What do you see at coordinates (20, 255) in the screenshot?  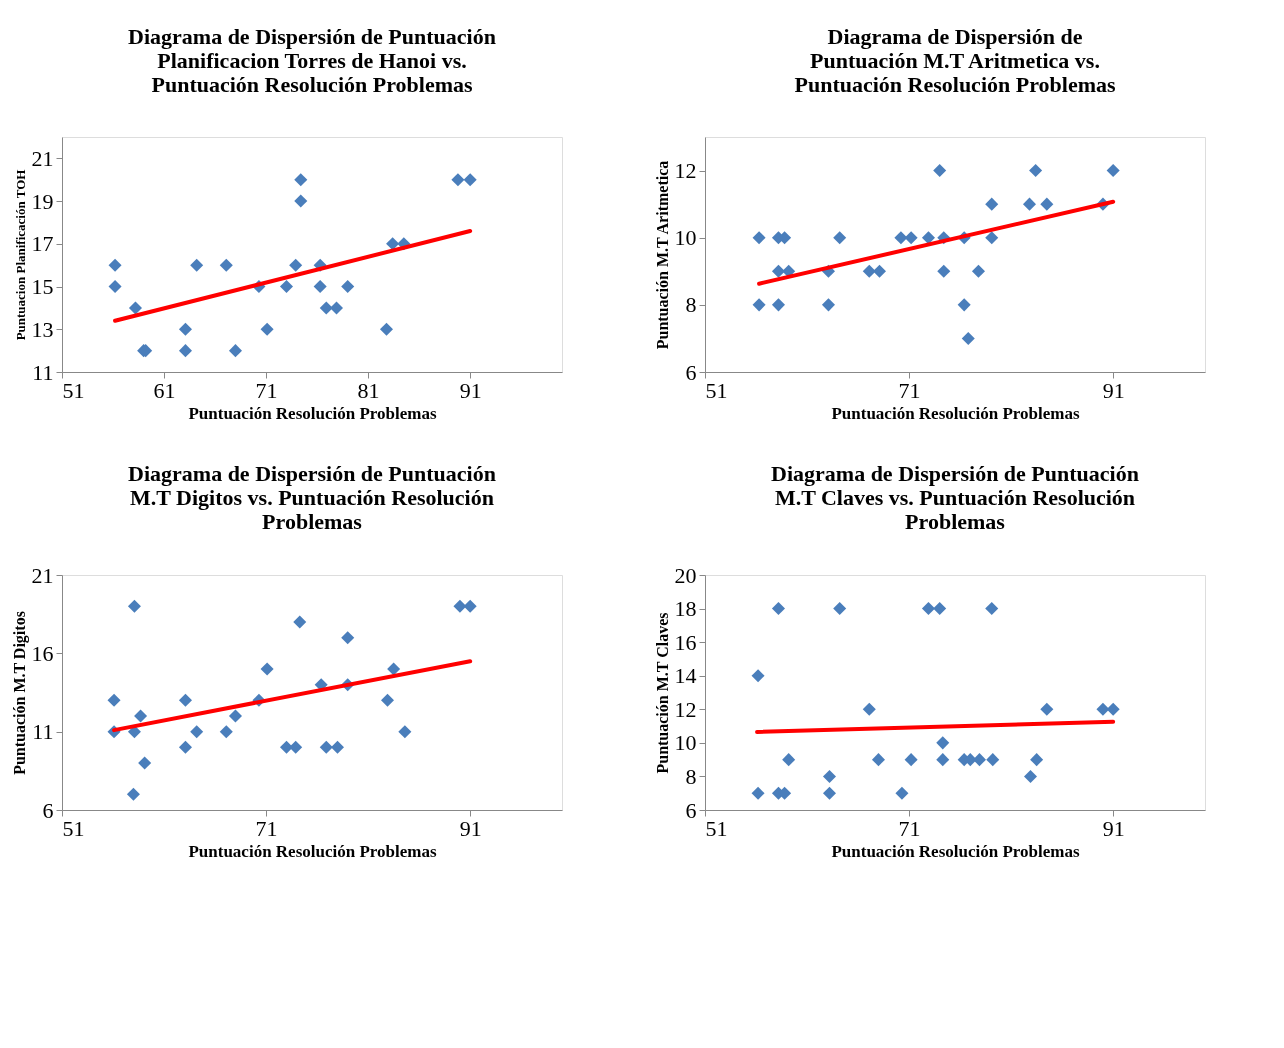 I see `y-axis-title: Puntuacion Planificación TOH` at bounding box center [20, 255].